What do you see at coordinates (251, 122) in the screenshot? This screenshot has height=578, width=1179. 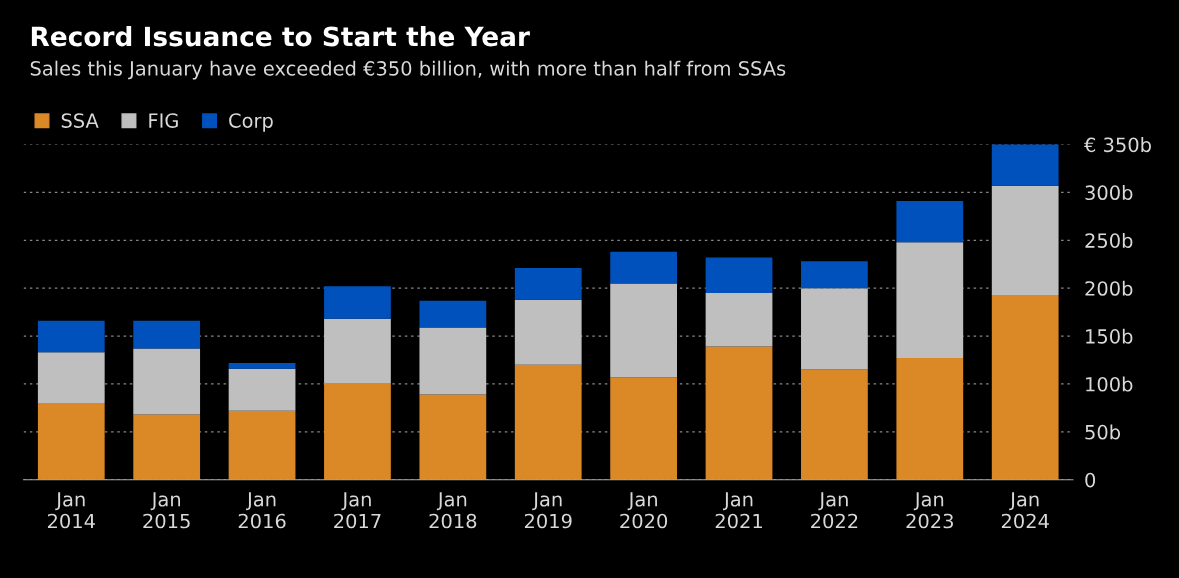 I see `legend-label: Corp` at bounding box center [251, 122].